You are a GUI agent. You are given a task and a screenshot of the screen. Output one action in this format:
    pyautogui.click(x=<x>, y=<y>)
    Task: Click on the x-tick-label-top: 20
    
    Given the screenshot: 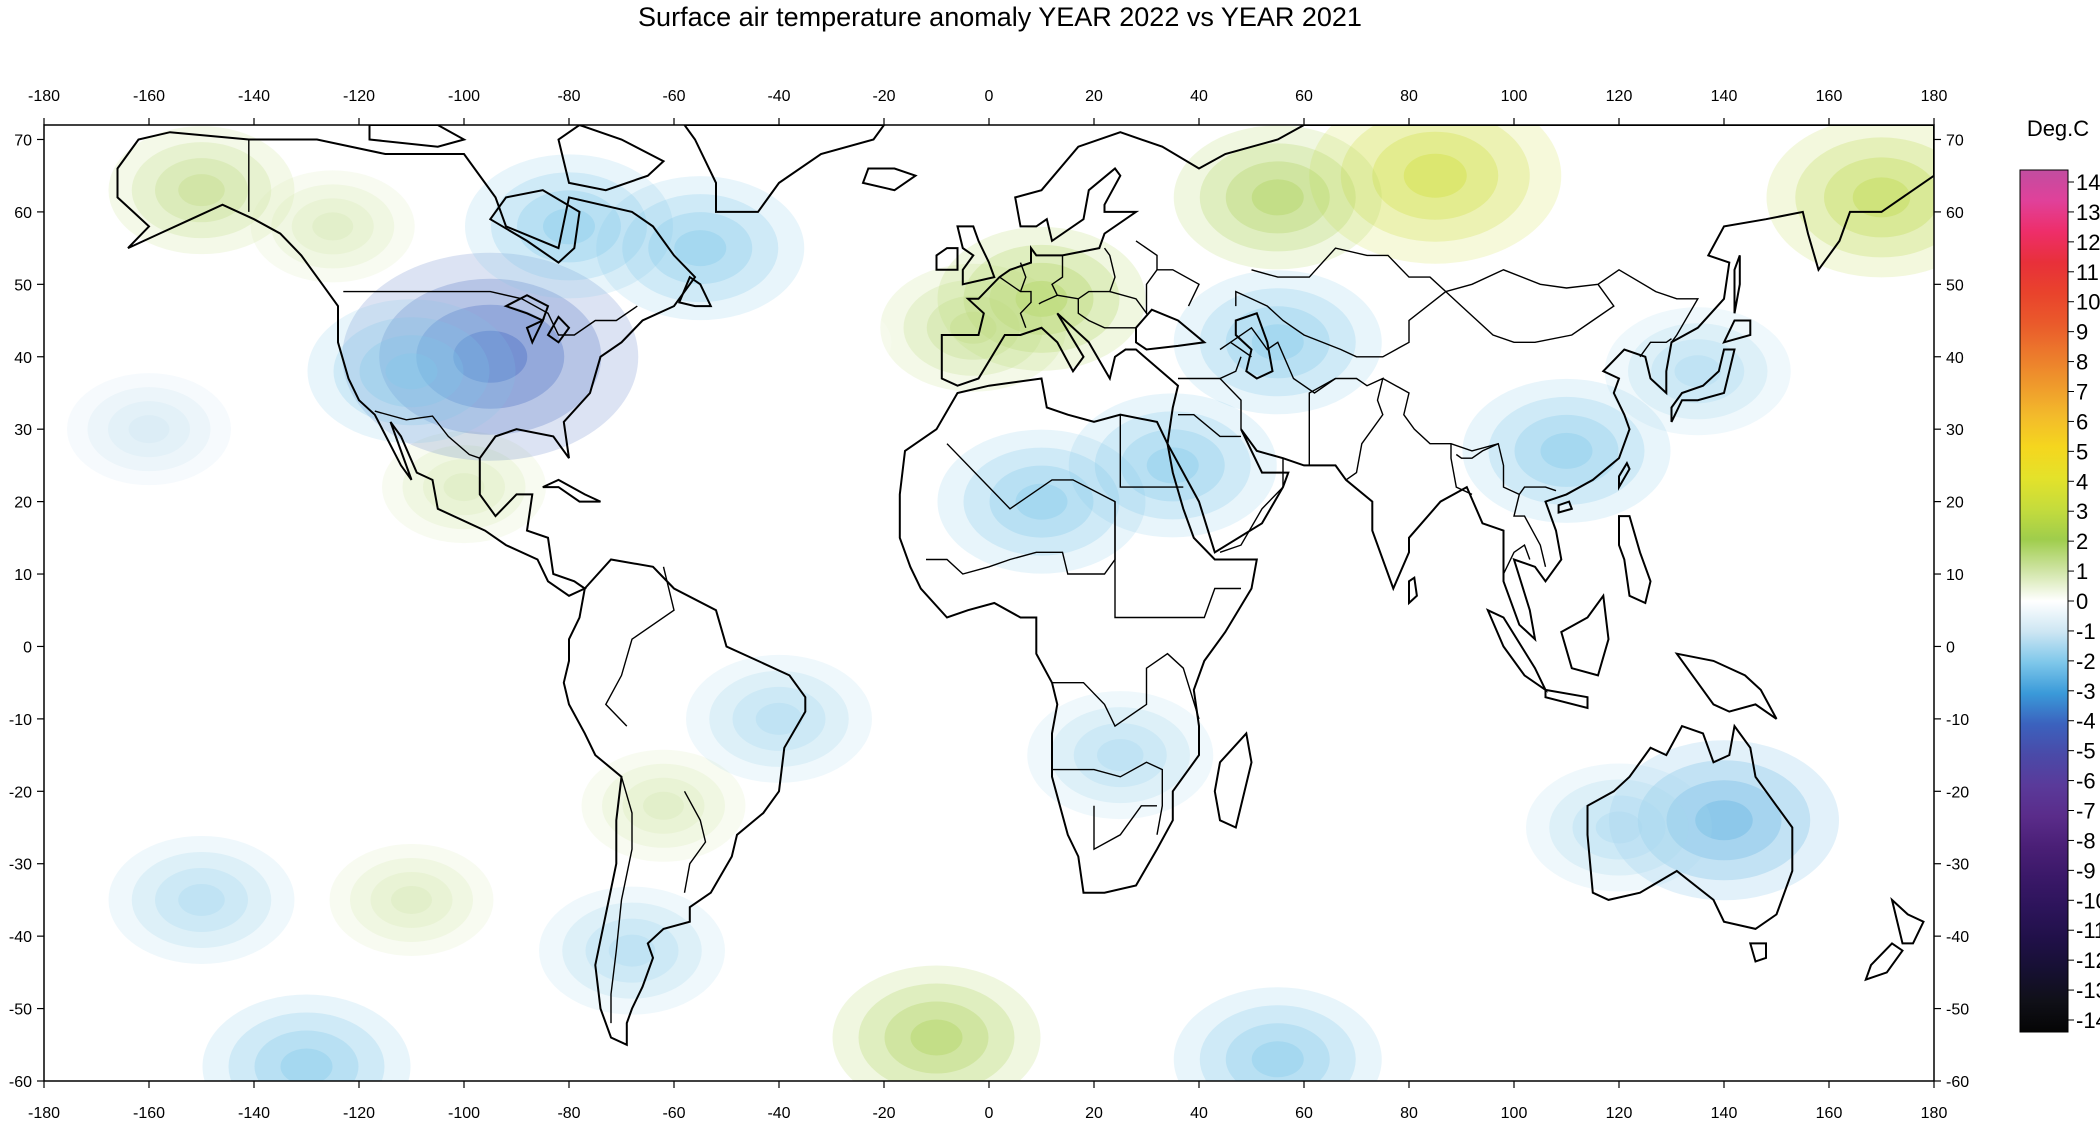 What is the action you would take?
    pyautogui.click(x=1094, y=96)
    